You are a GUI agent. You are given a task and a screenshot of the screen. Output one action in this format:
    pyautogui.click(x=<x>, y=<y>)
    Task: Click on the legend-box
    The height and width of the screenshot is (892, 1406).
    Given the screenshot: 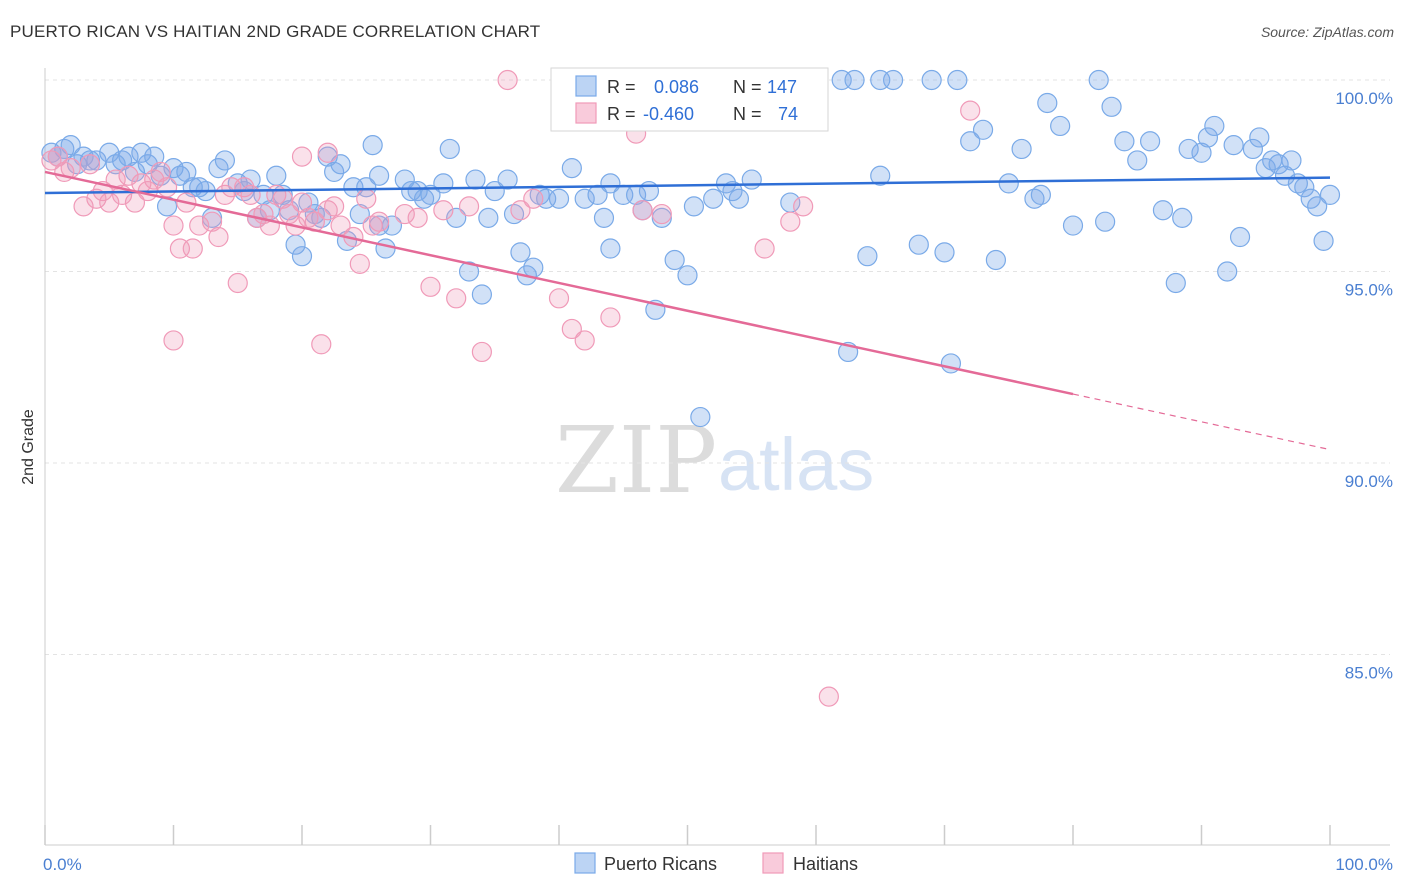 What is the action you would take?
    pyautogui.click(x=689, y=99)
    